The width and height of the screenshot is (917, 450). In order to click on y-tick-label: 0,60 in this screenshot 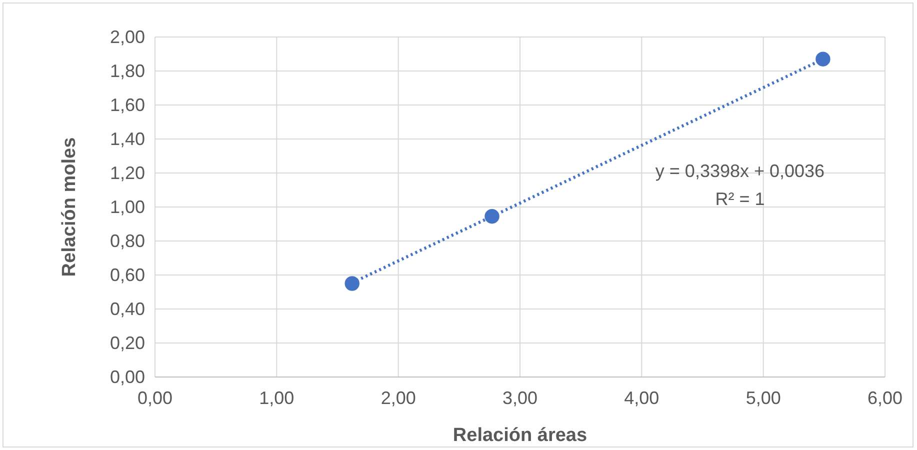, I will do `click(127, 274)`.